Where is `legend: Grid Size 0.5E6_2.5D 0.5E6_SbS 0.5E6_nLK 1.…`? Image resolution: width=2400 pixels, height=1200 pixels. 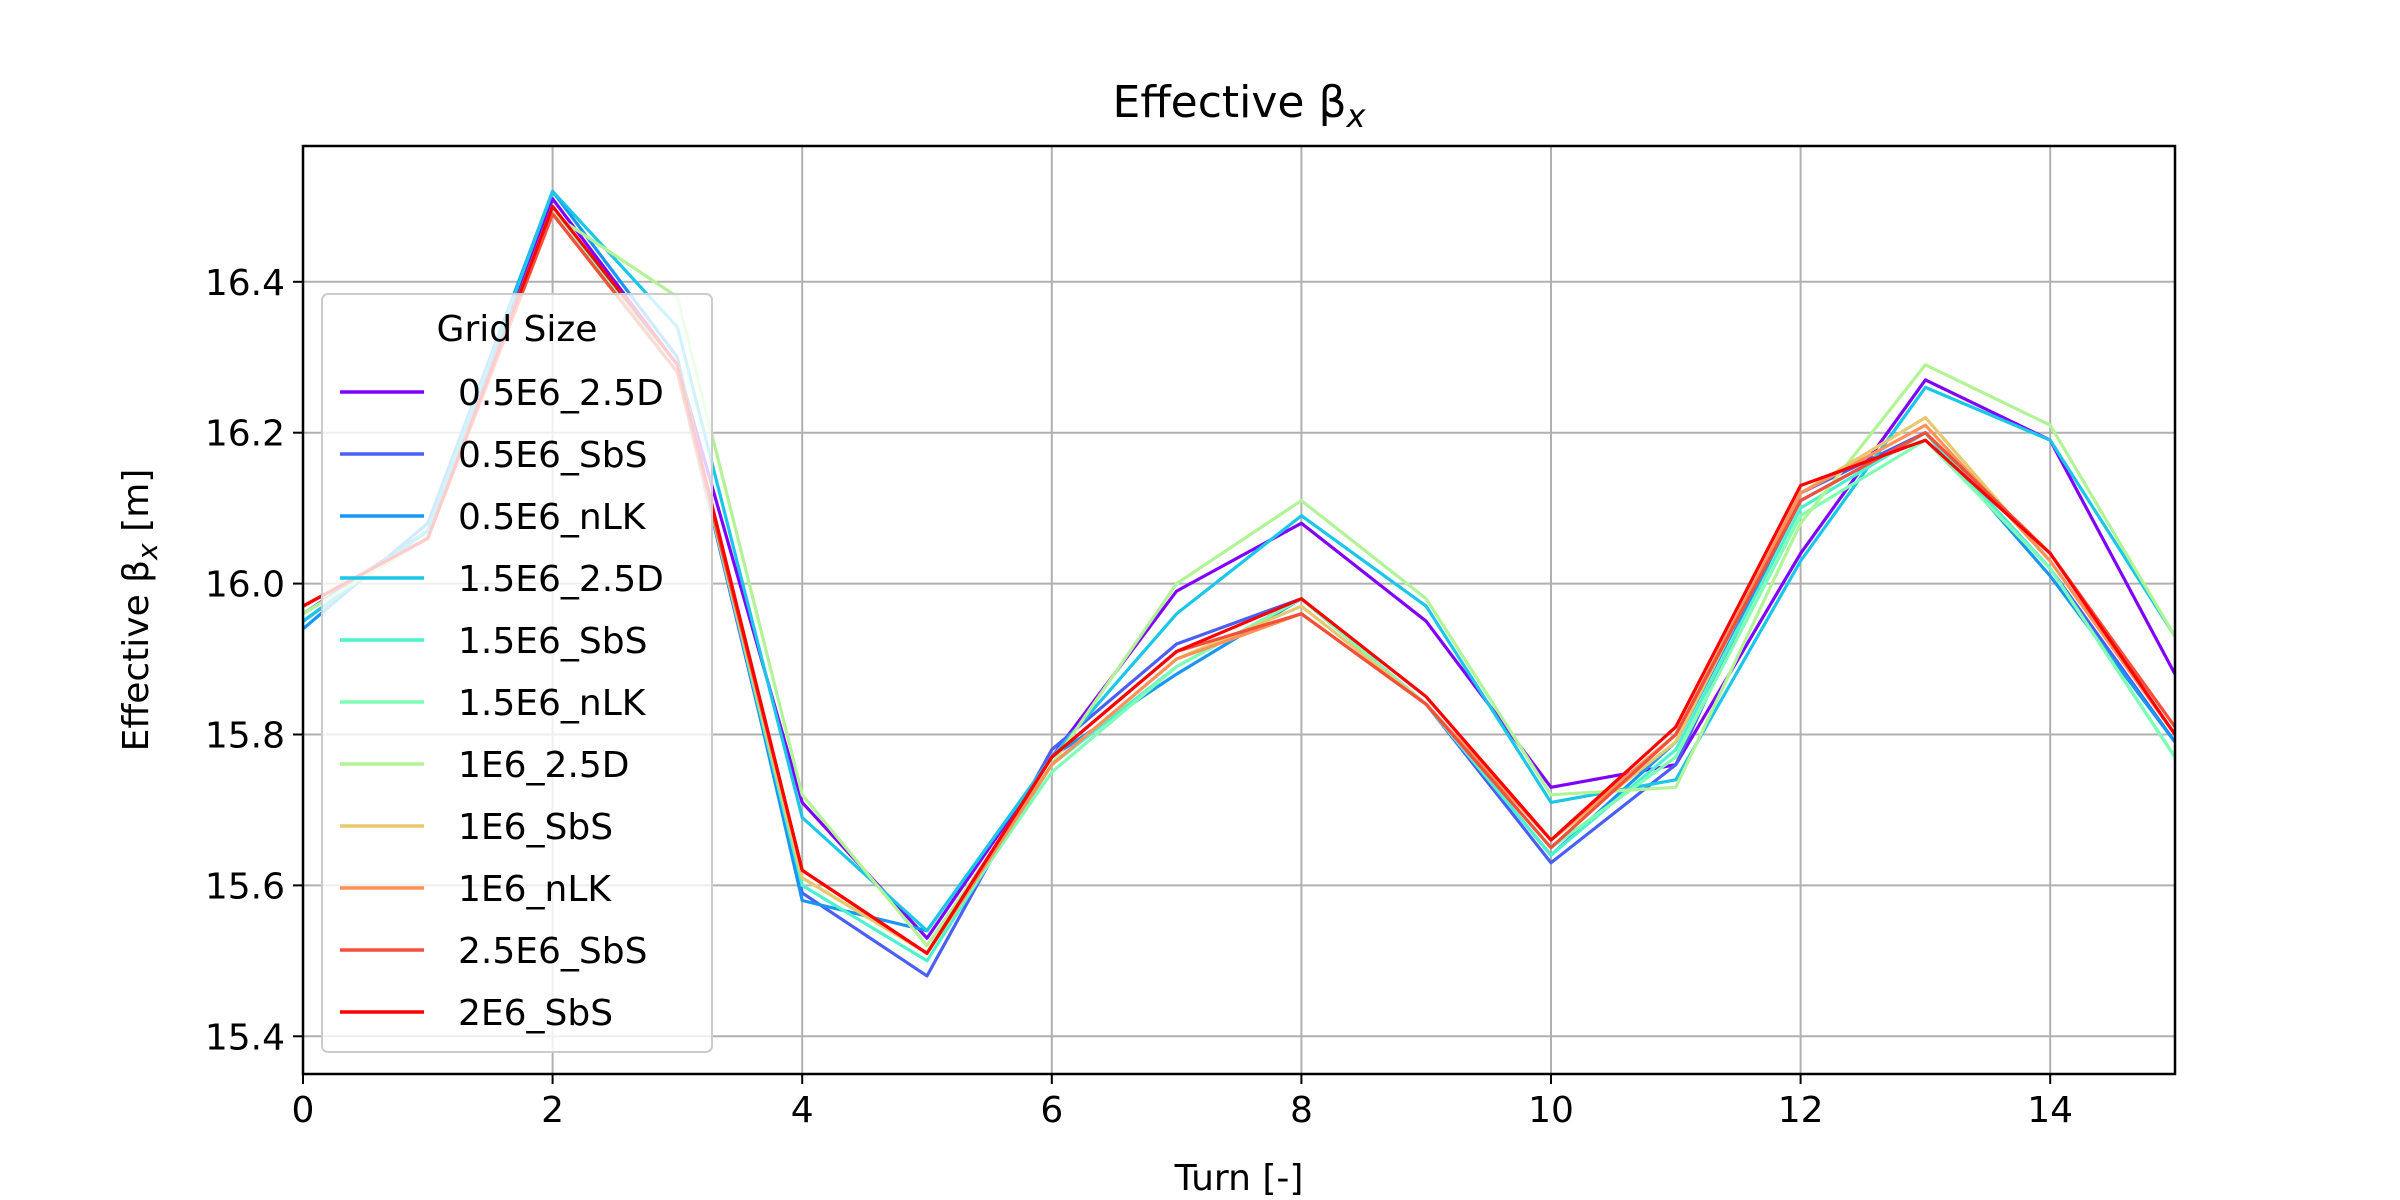 legend: Grid Size 0.5E6_2.5D 0.5E6_SbS 0.5E6_nLK 1.… is located at coordinates (517, 673).